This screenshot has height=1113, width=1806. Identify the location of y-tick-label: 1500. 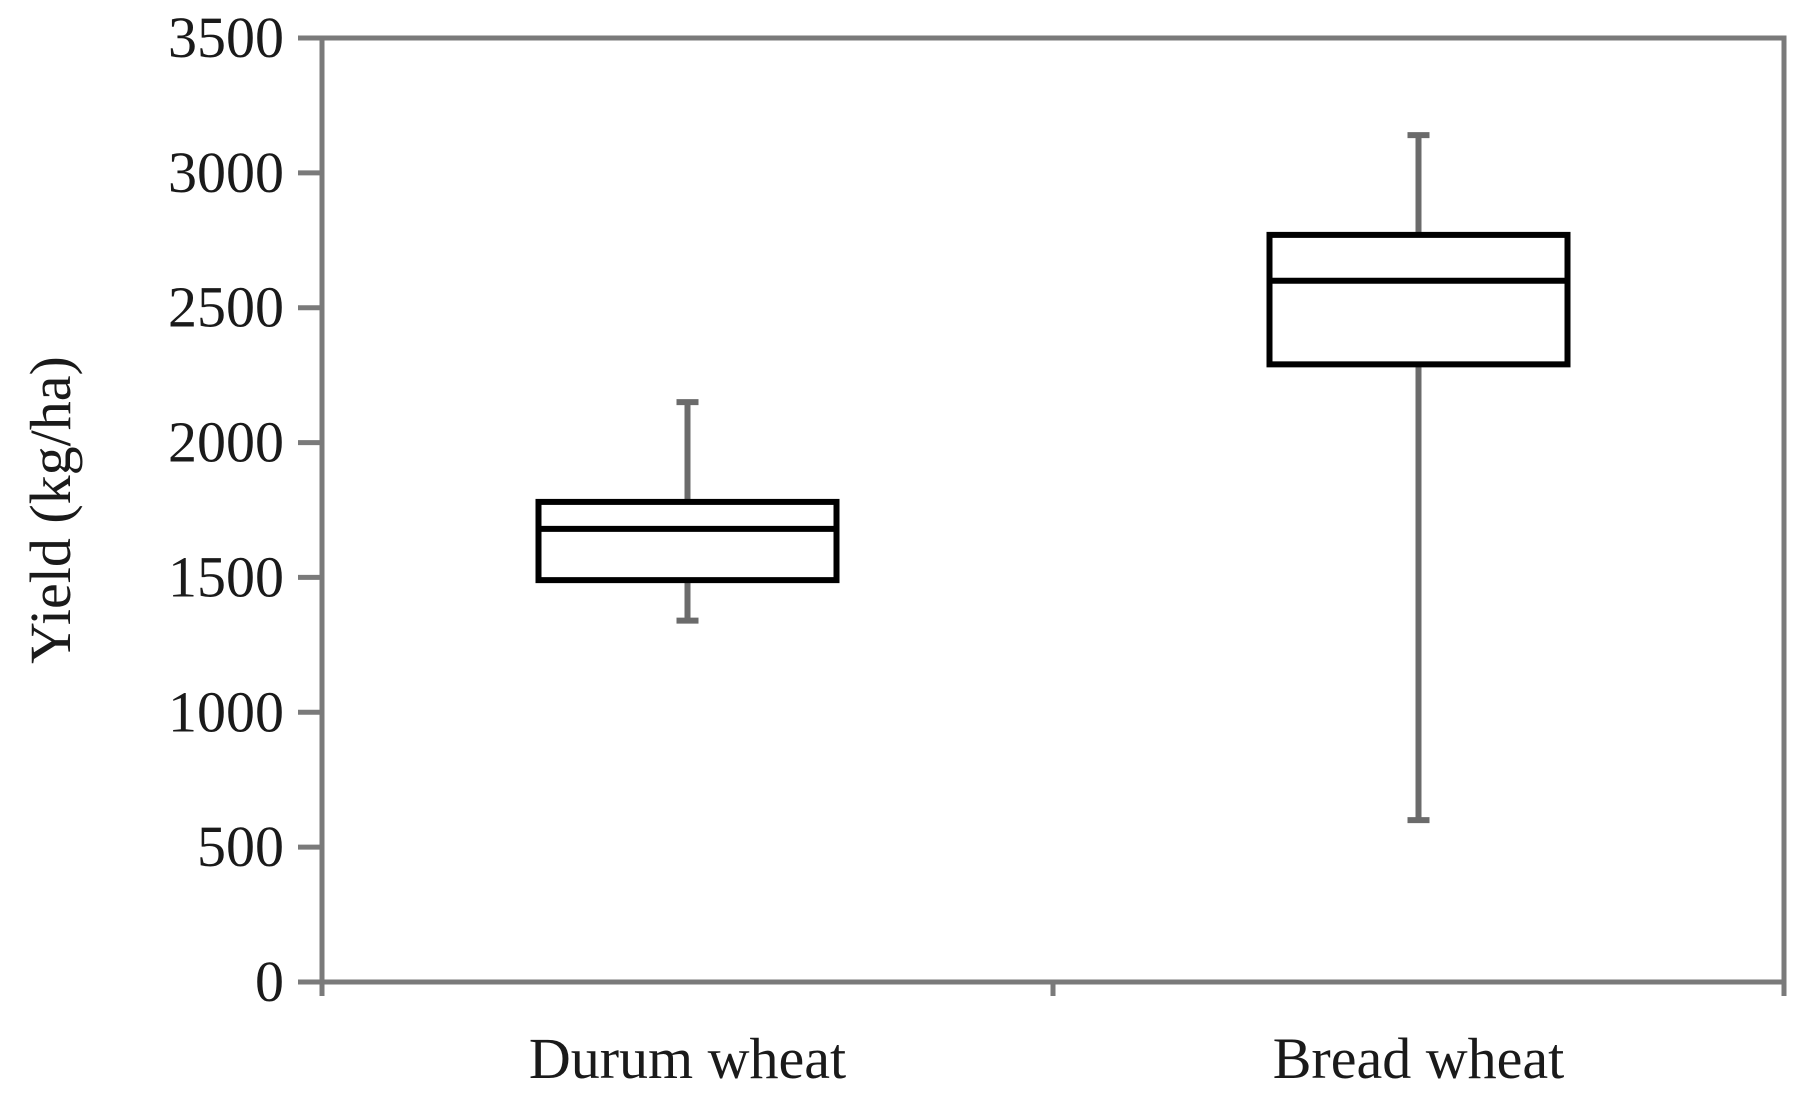
(226, 576).